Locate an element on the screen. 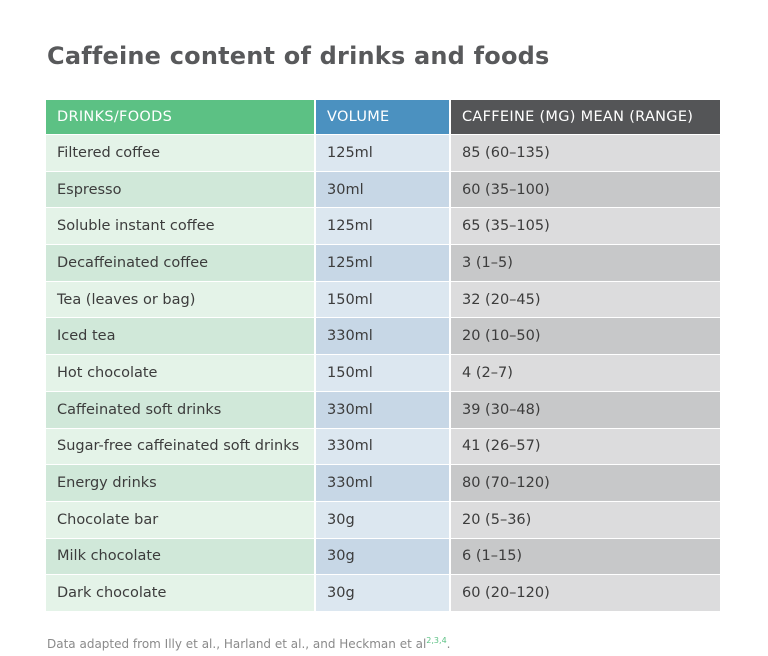 The height and width of the screenshot is (656, 768). item-caffeine: 20 (10–50) is located at coordinates (584, 337).